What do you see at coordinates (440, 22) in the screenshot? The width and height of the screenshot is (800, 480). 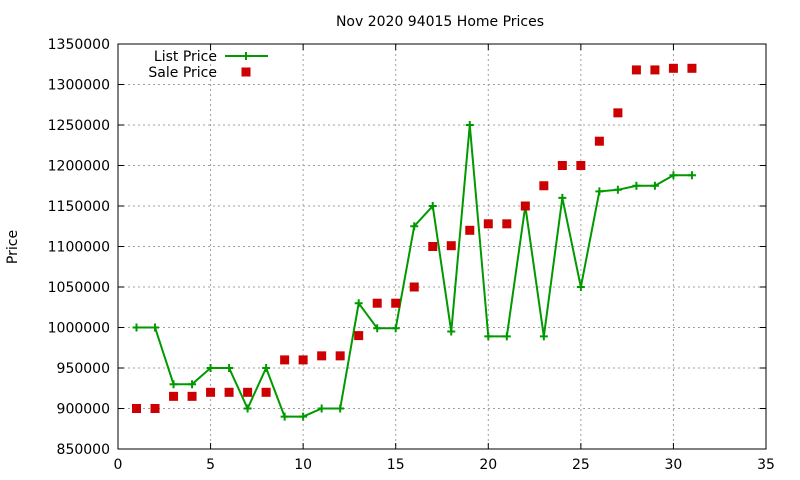 I see `chart-title: Nov 2020 94015 Home Prices` at bounding box center [440, 22].